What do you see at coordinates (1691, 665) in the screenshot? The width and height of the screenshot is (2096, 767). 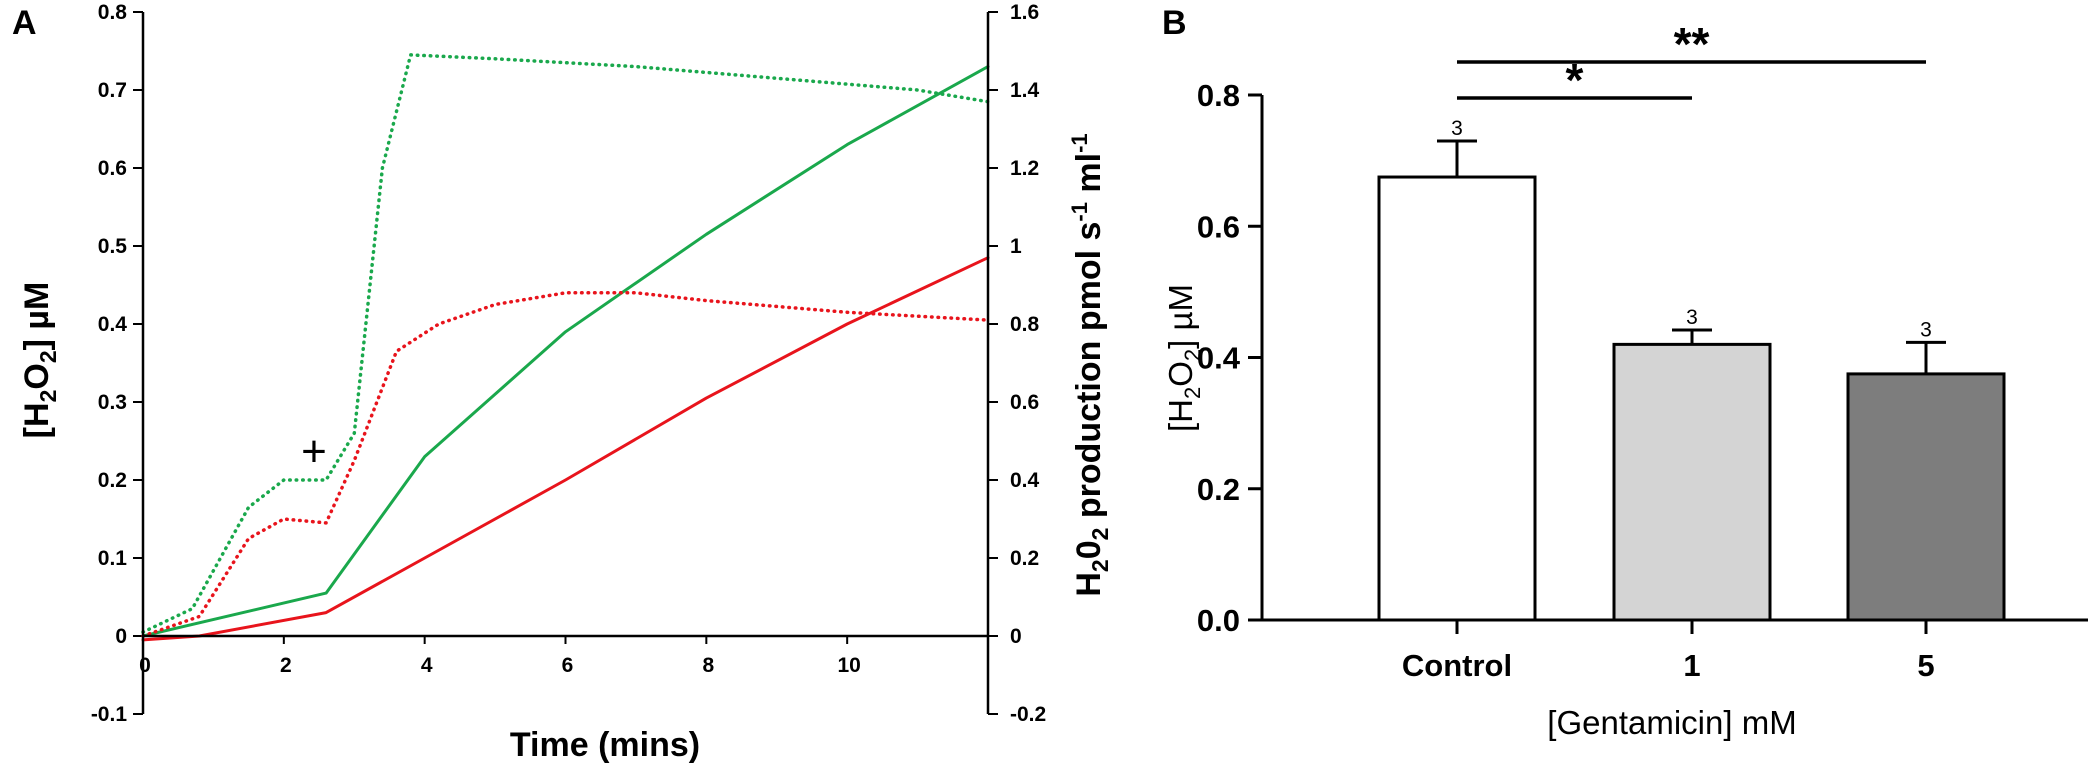 I see `chart-b-x-tick-label: 1` at bounding box center [1691, 665].